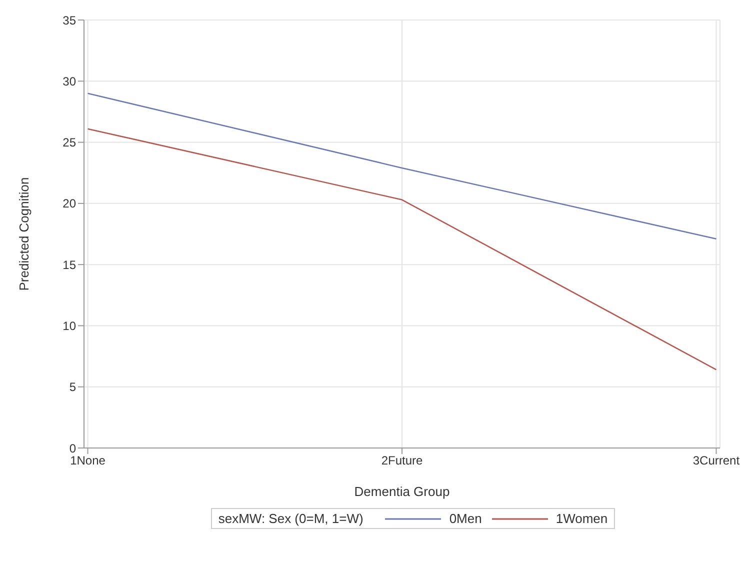  I want to click on x-tick-label: 2Future, so click(402, 461).